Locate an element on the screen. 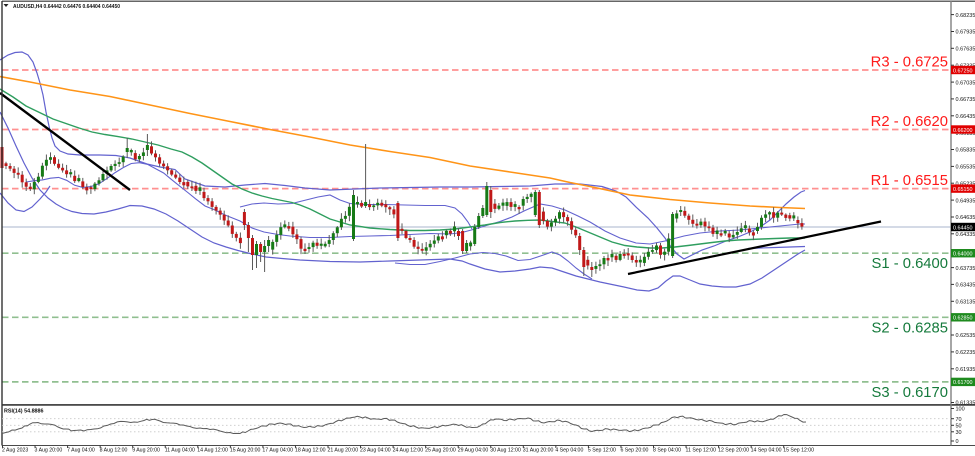 Image resolution: width=975 pixels, height=456 pixels. svg-text: 0.62235 is located at coordinates (965, 353).